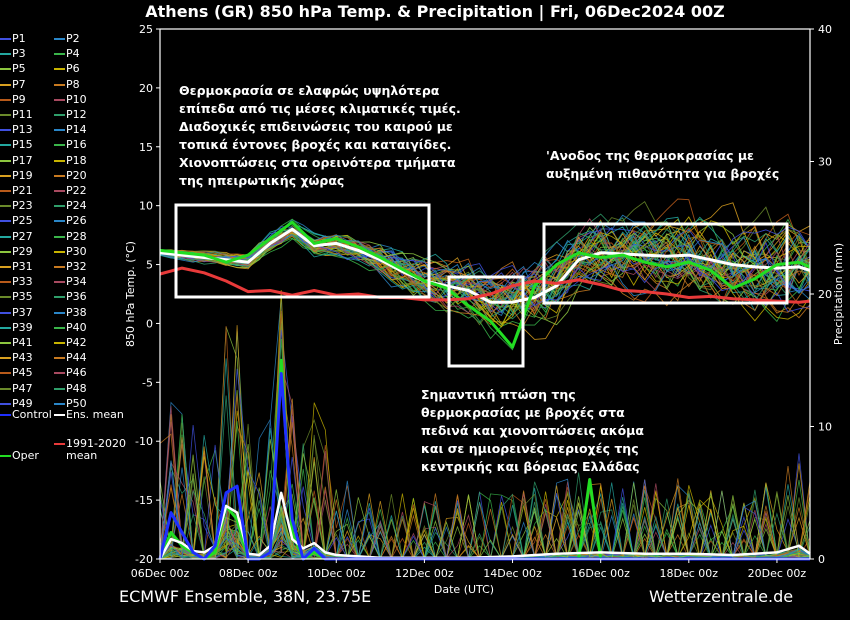  Describe the element at coordinates (22, 145) in the screenshot. I see `legend-label: P15` at that location.